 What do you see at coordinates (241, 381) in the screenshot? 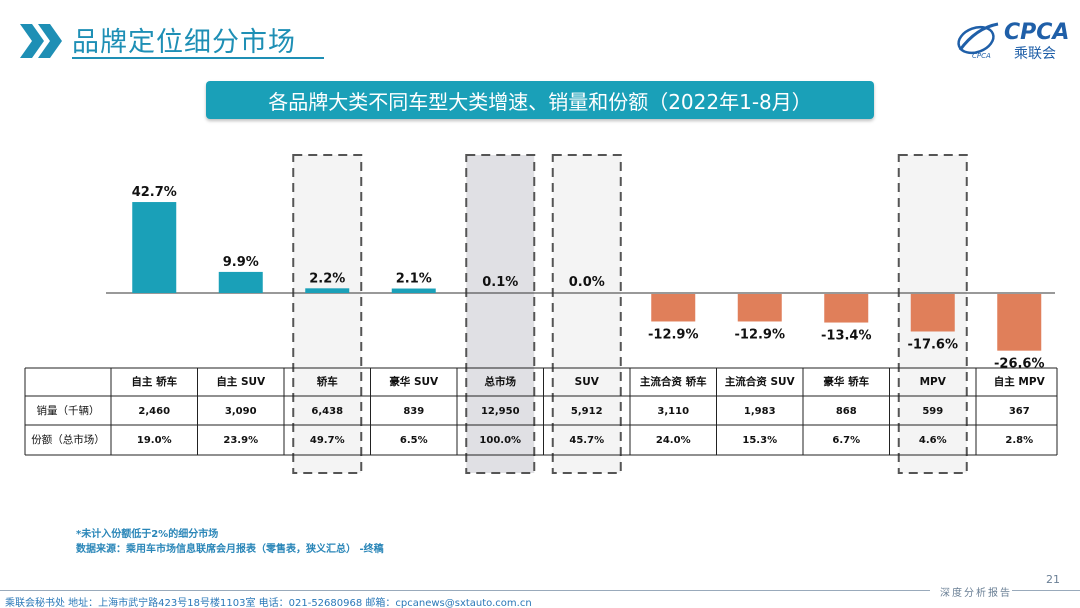
I see `table-header-1: 自主 SUV` at bounding box center [241, 381].